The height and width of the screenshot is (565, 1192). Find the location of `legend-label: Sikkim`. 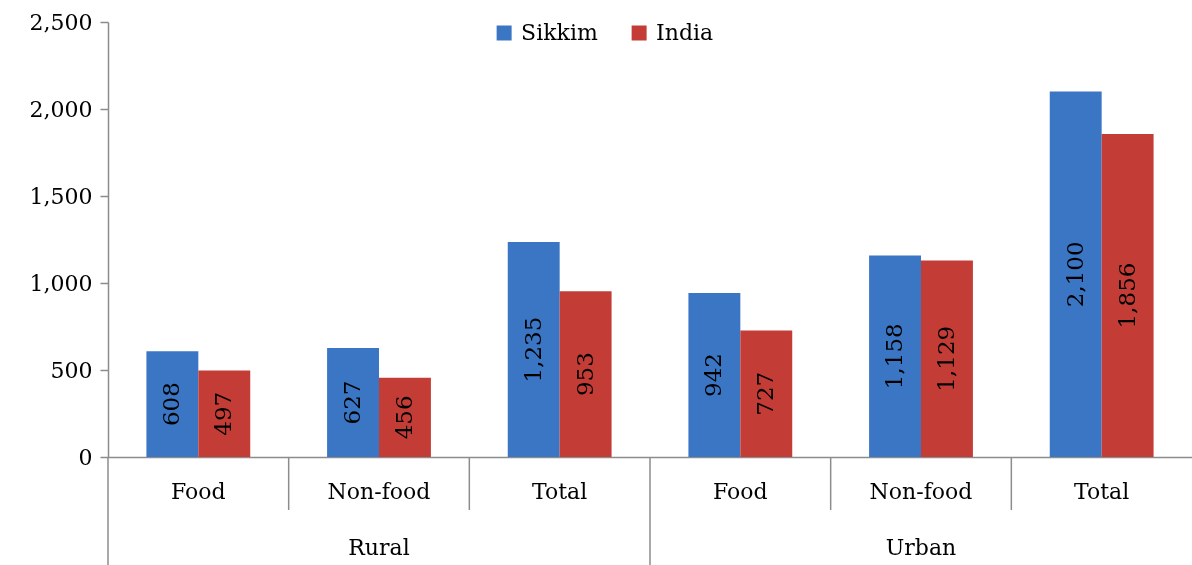

legend-label: Sikkim is located at coordinates (559, 32).